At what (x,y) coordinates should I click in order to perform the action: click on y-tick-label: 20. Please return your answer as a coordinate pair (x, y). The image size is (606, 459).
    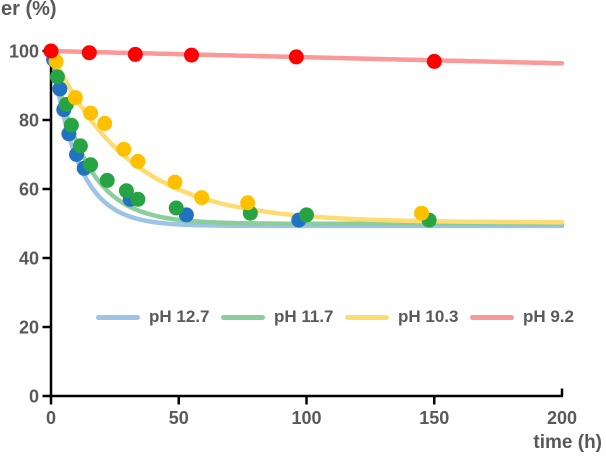
    Looking at the image, I should click on (29, 328).